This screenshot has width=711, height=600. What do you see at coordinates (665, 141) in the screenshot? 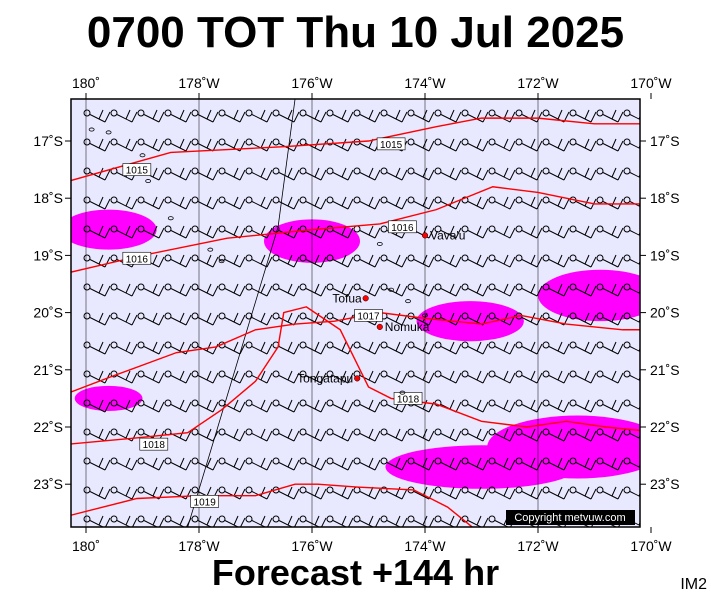
I see `lat-label-right: 17˚S` at bounding box center [665, 141].